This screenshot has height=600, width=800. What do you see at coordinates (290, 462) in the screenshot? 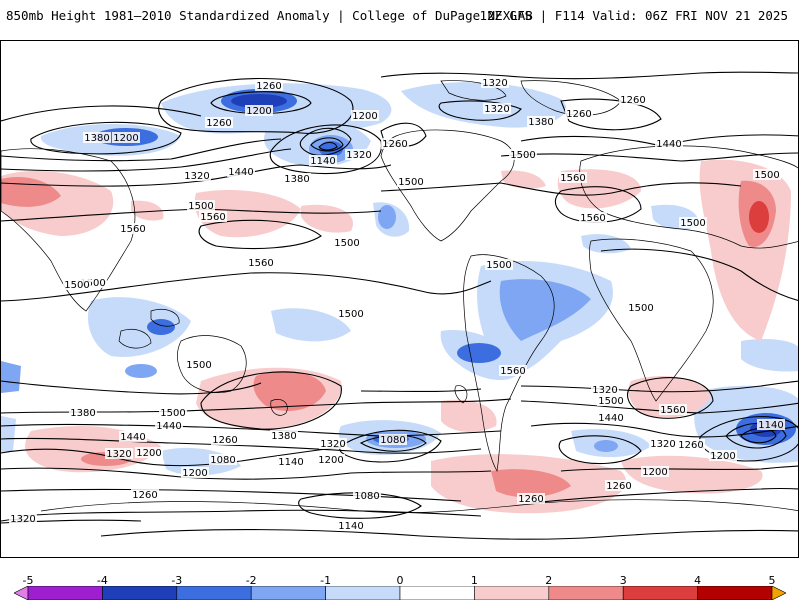
I see `contour-label: 1140` at bounding box center [290, 462].